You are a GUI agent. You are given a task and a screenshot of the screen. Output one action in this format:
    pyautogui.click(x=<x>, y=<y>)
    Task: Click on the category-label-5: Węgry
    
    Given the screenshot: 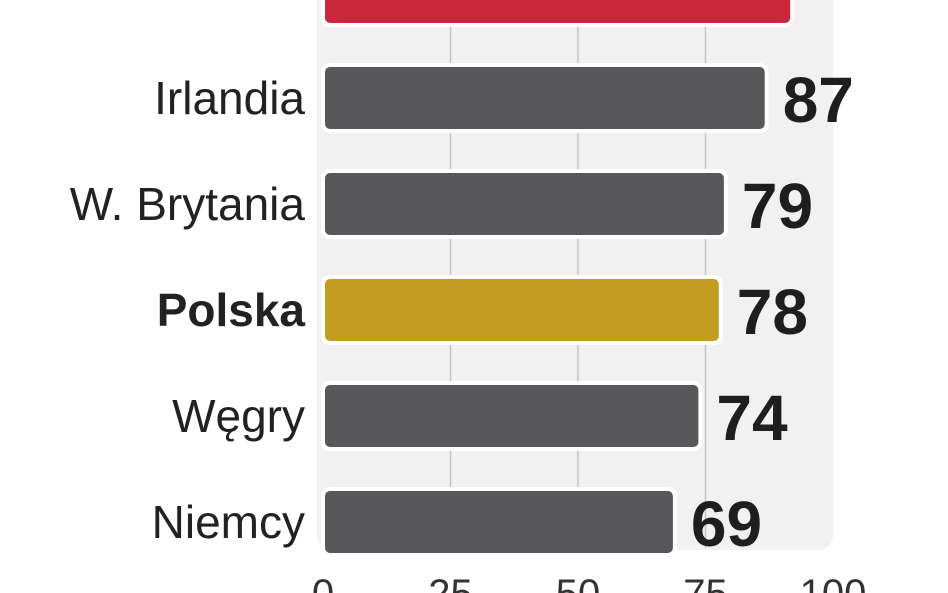 What is the action you would take?
    pyautogui.click(x=238, y=416)
    